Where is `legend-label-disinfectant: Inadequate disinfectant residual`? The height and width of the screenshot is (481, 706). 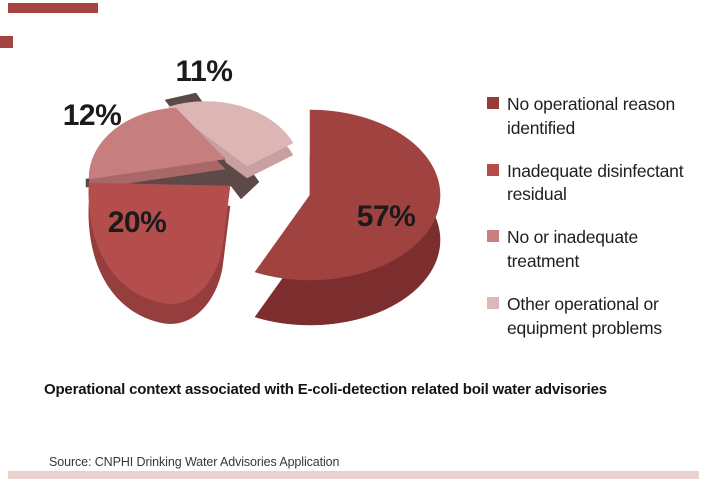 legend-label-disinfectant: Inadequate disinfectant residual is located at coordinates (595, 182).